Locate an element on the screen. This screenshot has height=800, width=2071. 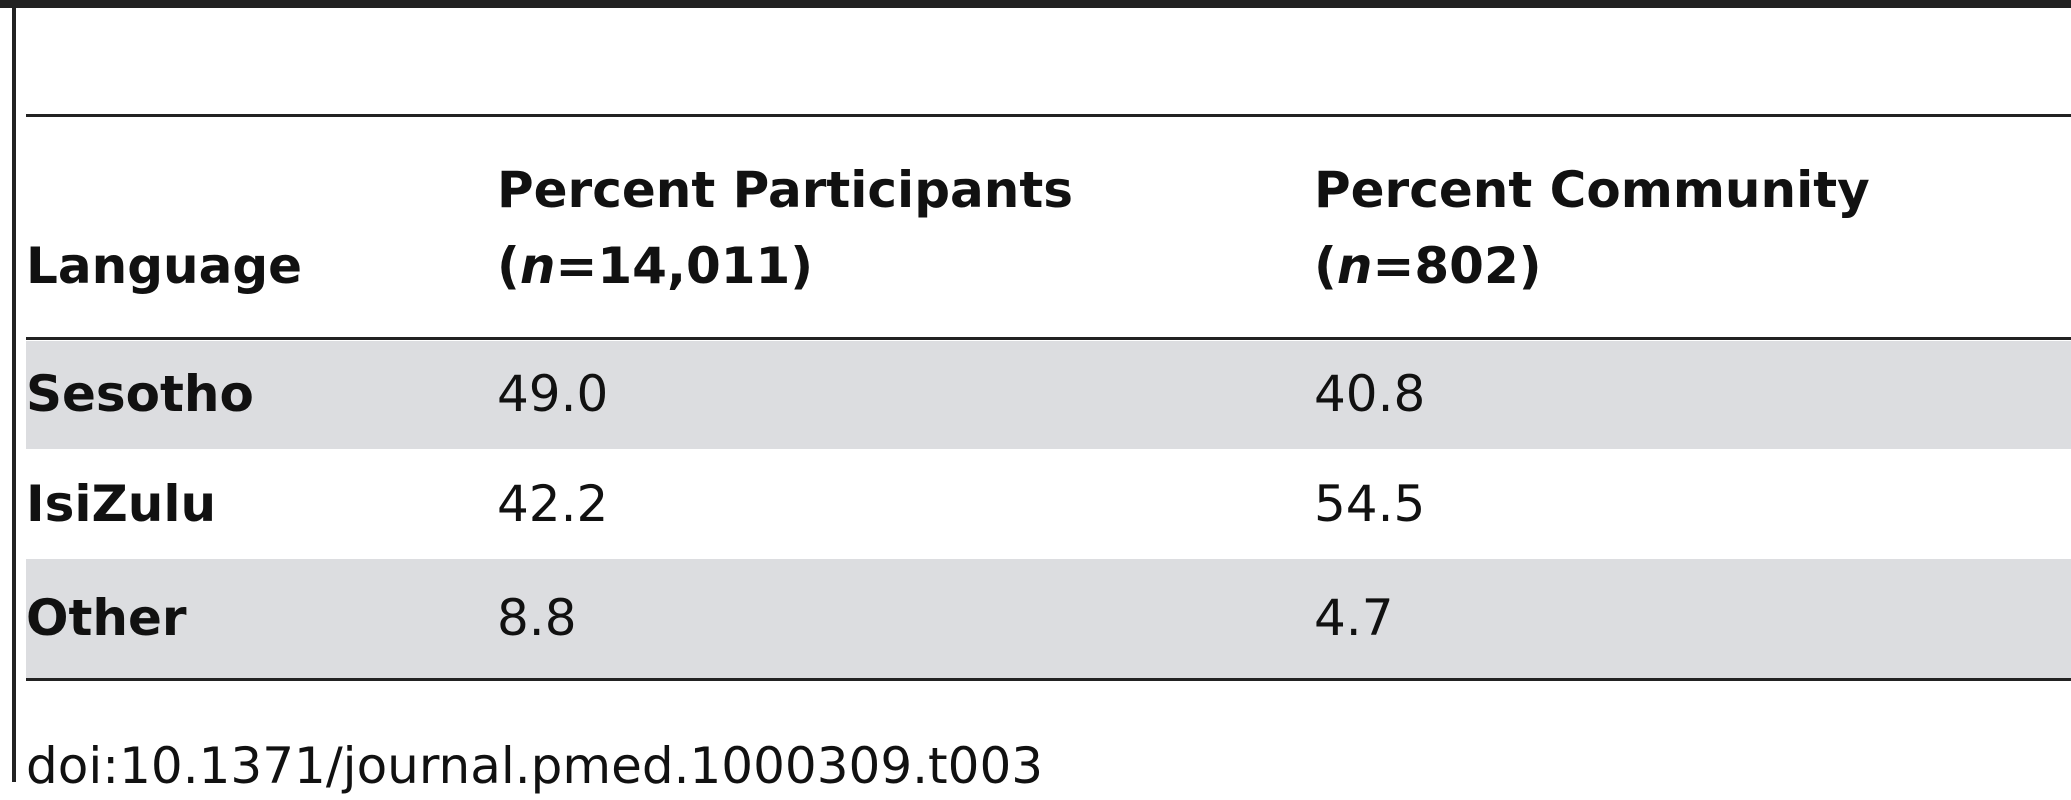
row-label: Sesotho is located at coordinates (140, 394).